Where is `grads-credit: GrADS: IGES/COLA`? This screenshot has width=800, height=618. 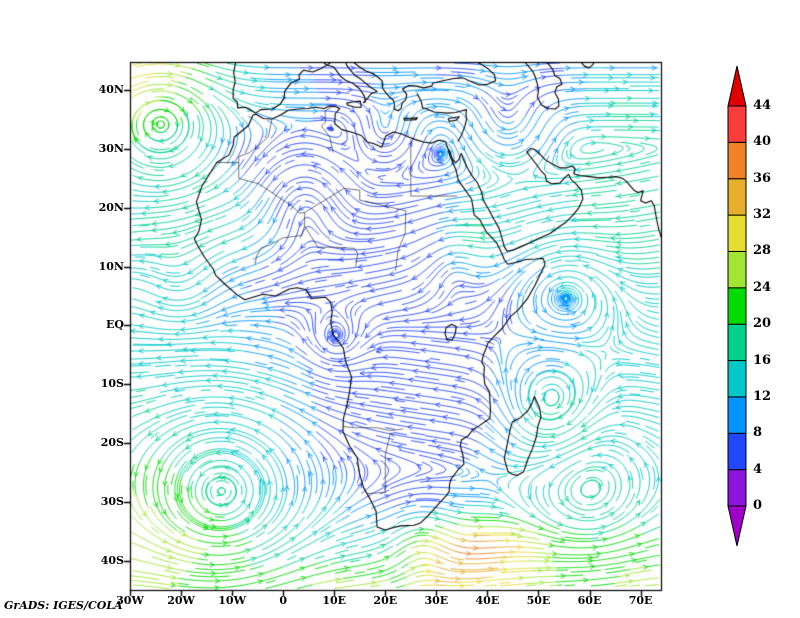
grads-credit: GrADS: IGES/COLA is located at coordinates (63, 605).